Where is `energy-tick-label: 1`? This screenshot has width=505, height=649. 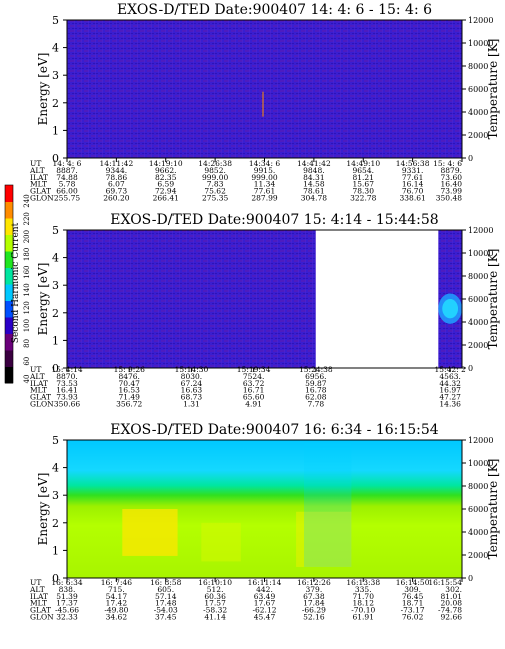
energy-tick-label: 1 is located at coordinates (55, 340).